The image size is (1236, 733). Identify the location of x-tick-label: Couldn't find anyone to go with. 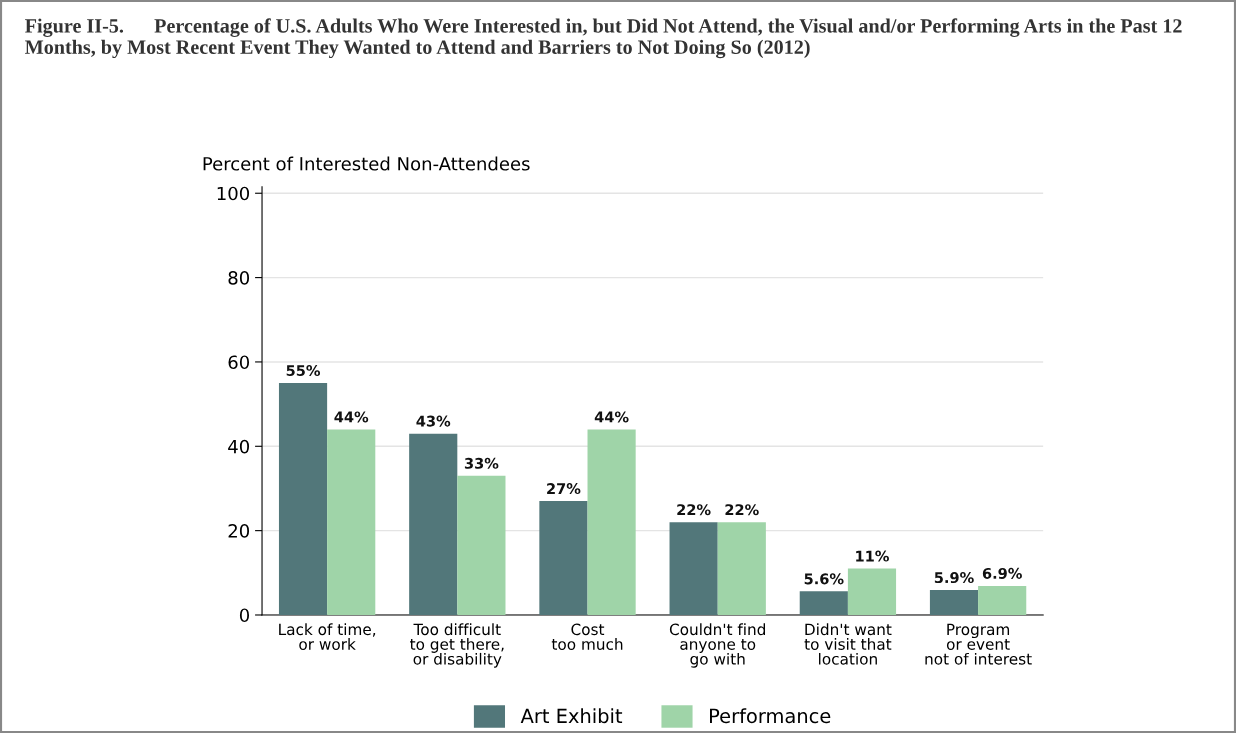
(717, 645).